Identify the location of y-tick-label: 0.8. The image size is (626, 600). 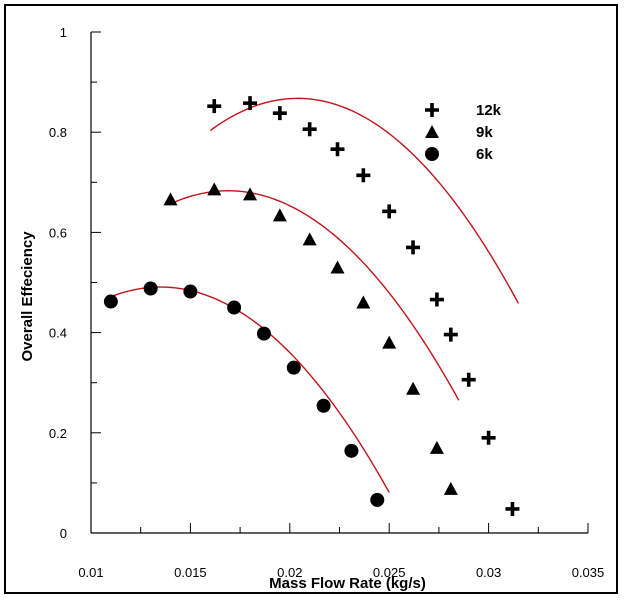
(58, 132).